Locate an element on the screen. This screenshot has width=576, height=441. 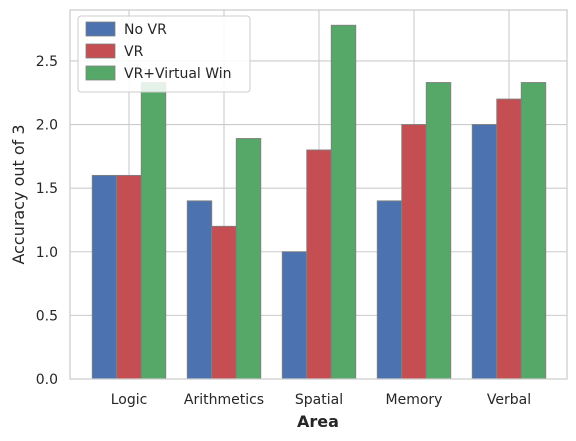
legend-label: VR is located at coordinates (134, 52).